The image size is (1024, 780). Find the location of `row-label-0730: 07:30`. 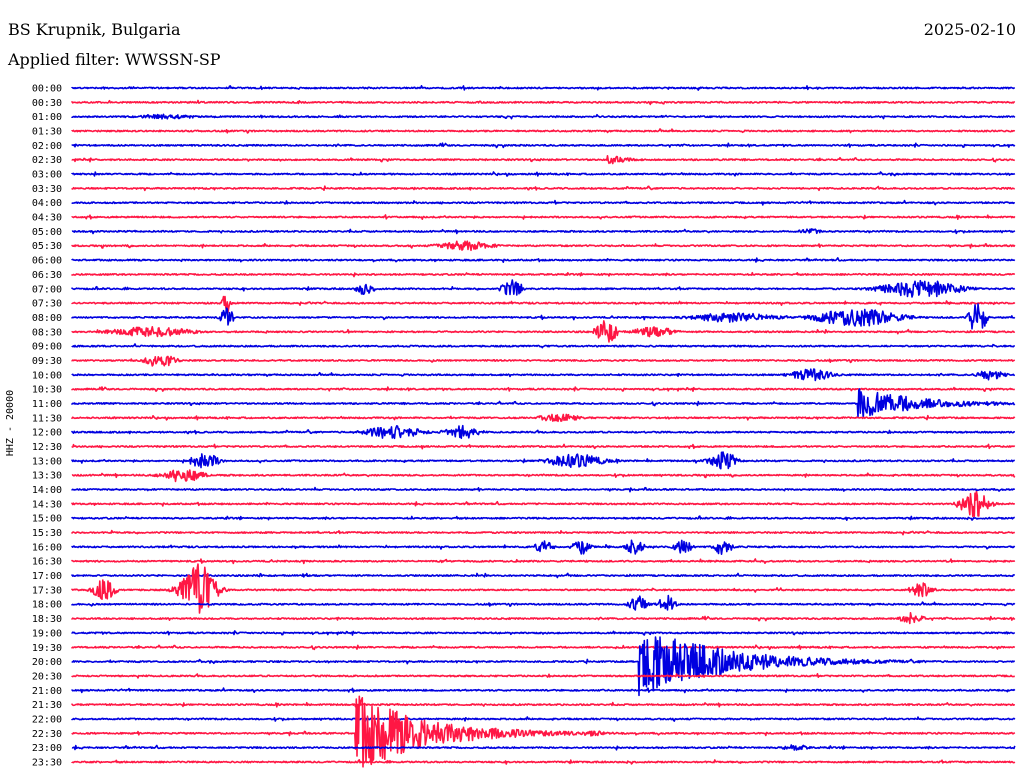

row-label-0730: 07:30 is located at coordinates (47, 304).